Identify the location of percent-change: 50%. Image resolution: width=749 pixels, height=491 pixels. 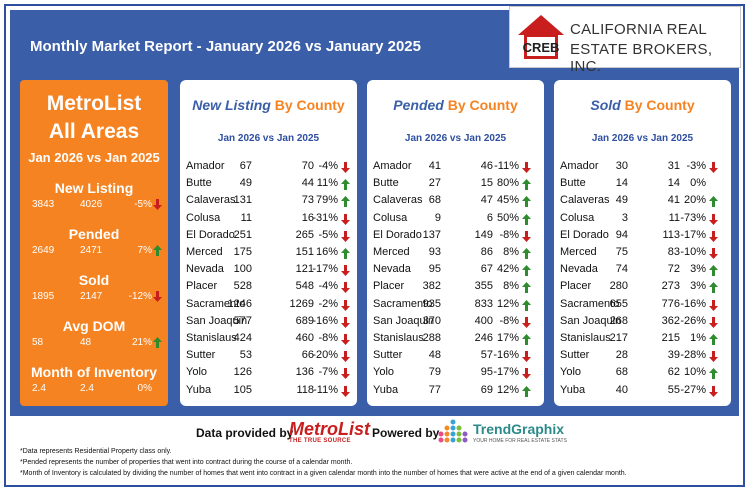
(507, 217).